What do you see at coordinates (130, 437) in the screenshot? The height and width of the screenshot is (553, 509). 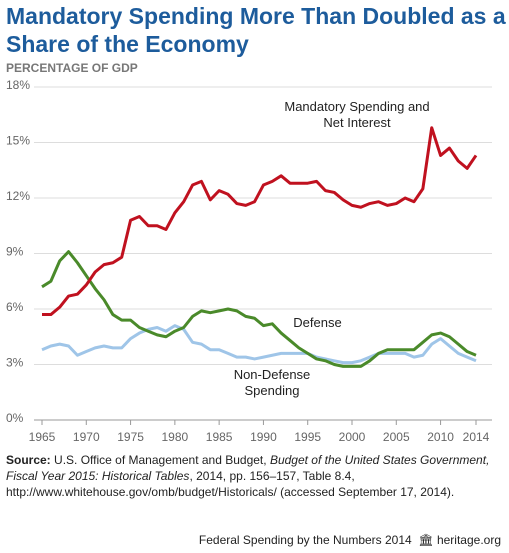 I see `x-tick-label: 1975` at bounding box center [130, 437].